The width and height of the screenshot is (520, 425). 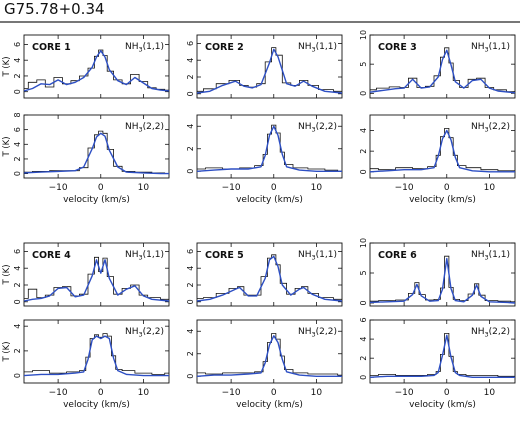 I want to click on core6-nh3-11-fit-series, so click(x=442, y=280).